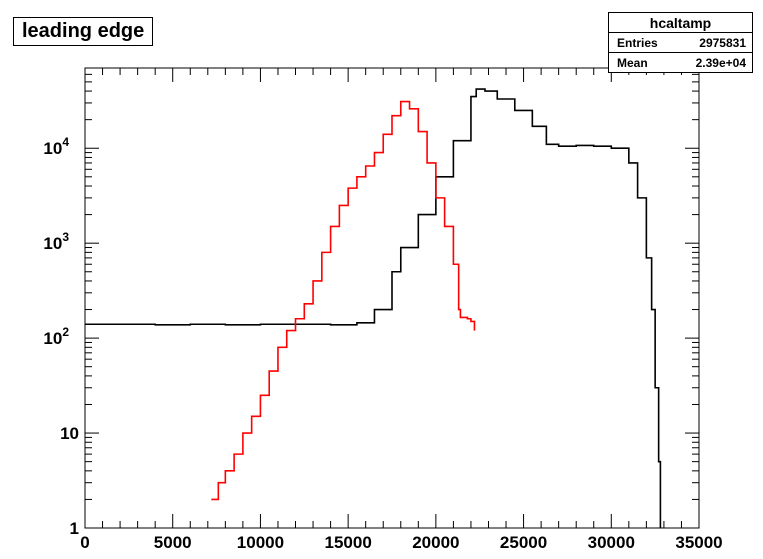 The image size is (763, 559). Describe the element at coordinates (173, 542) in the screenshot. I see `x-tick-label: 5000` at that location.